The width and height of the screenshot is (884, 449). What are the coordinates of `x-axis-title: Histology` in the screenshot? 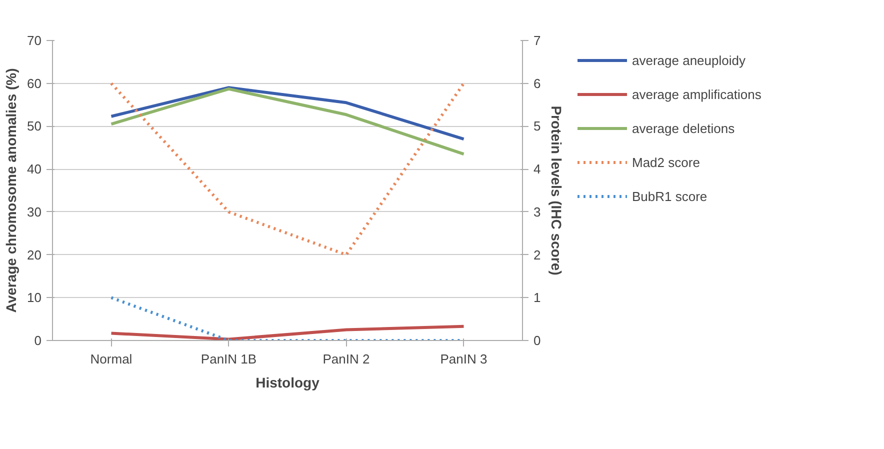 It's located at (288, 382).